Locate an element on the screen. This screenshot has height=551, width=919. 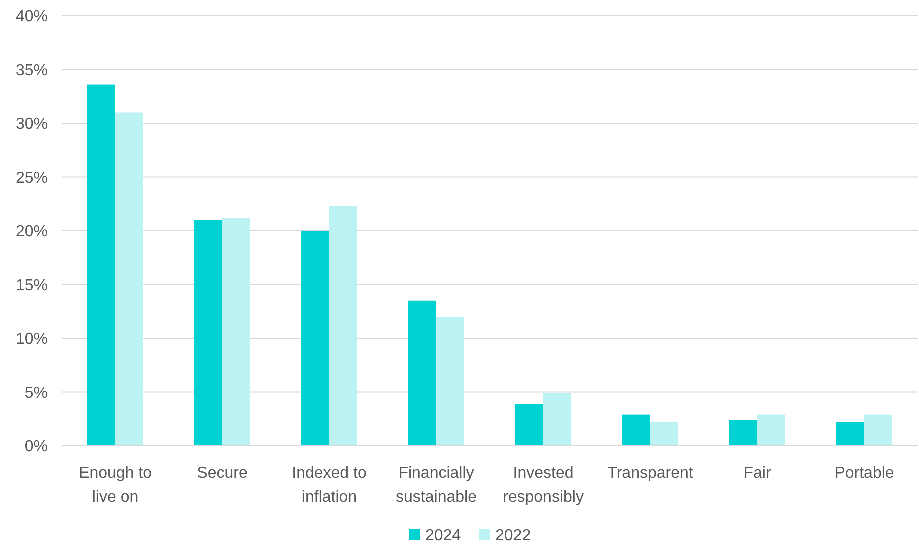
y-tick-label: 30% is located at coordinates (32, 125).